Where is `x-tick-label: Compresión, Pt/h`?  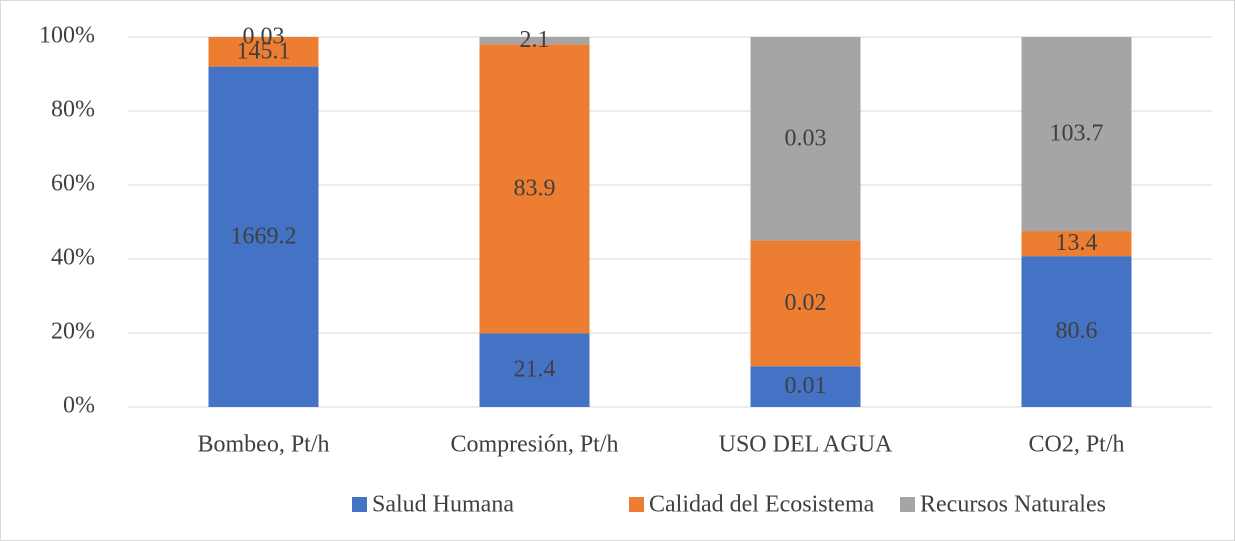 x-tick-label: Compresión, Pt/h is located at coordinates (534, 445).